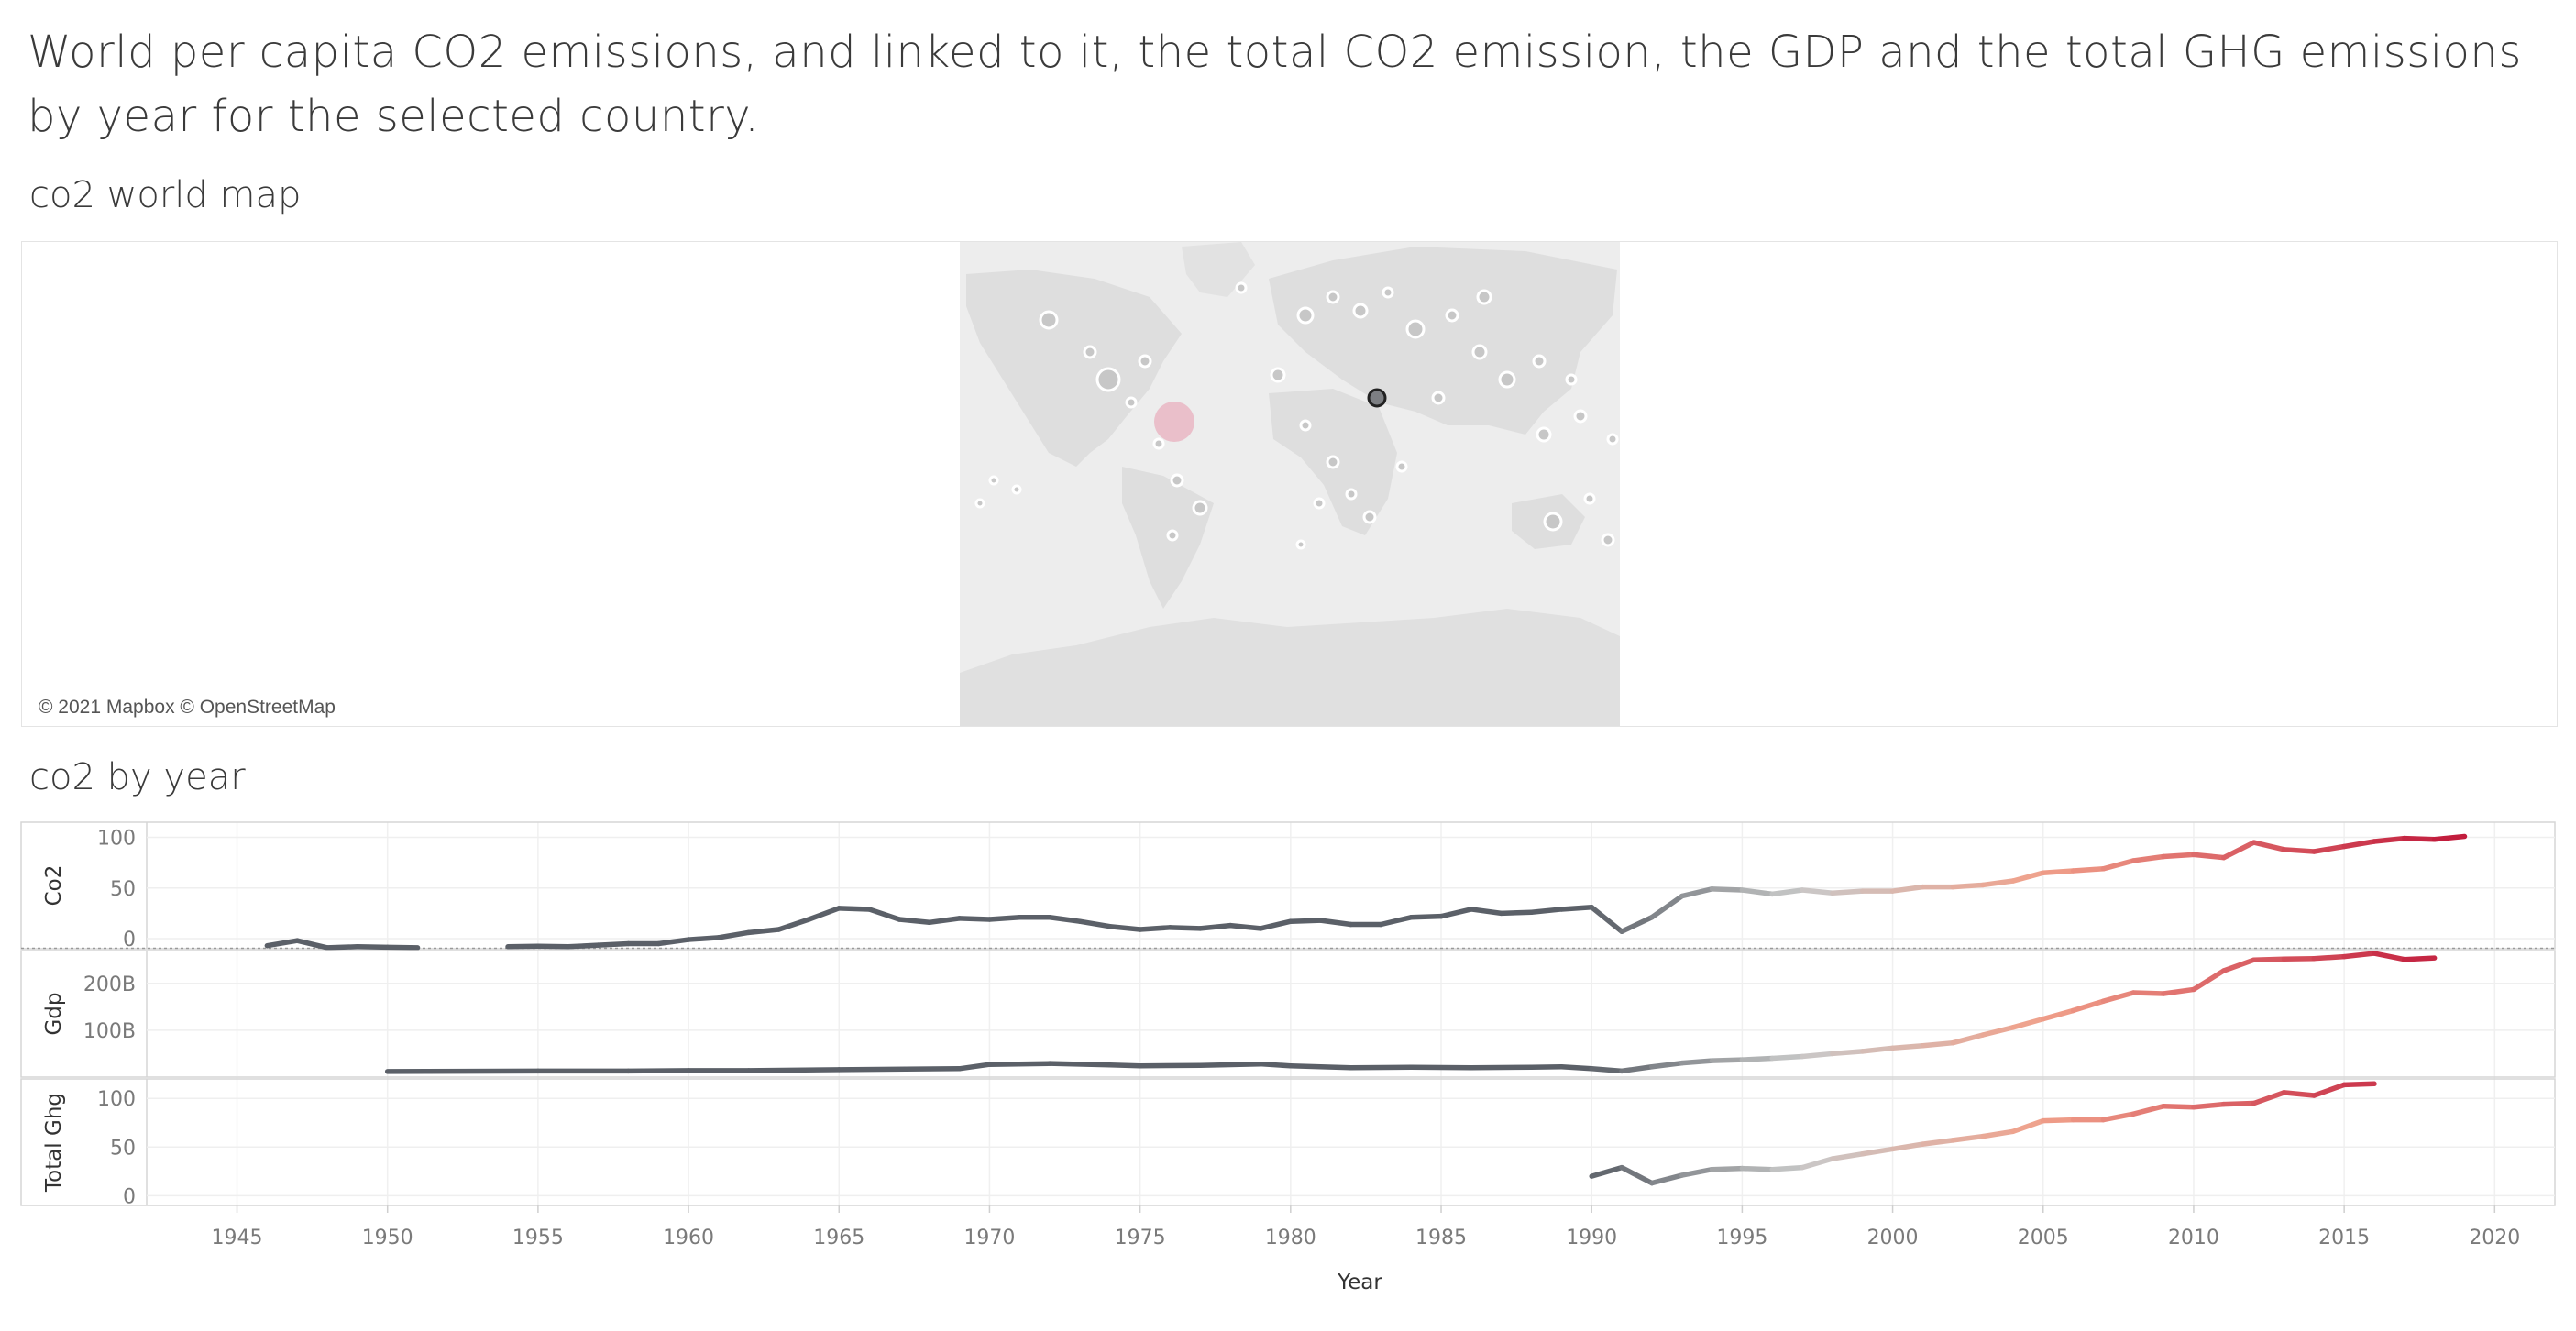 The image size is (2576, 1331). Describe the element at coordinates (1296, 415) in the screenshot. I see `country-bubbles` at that location.